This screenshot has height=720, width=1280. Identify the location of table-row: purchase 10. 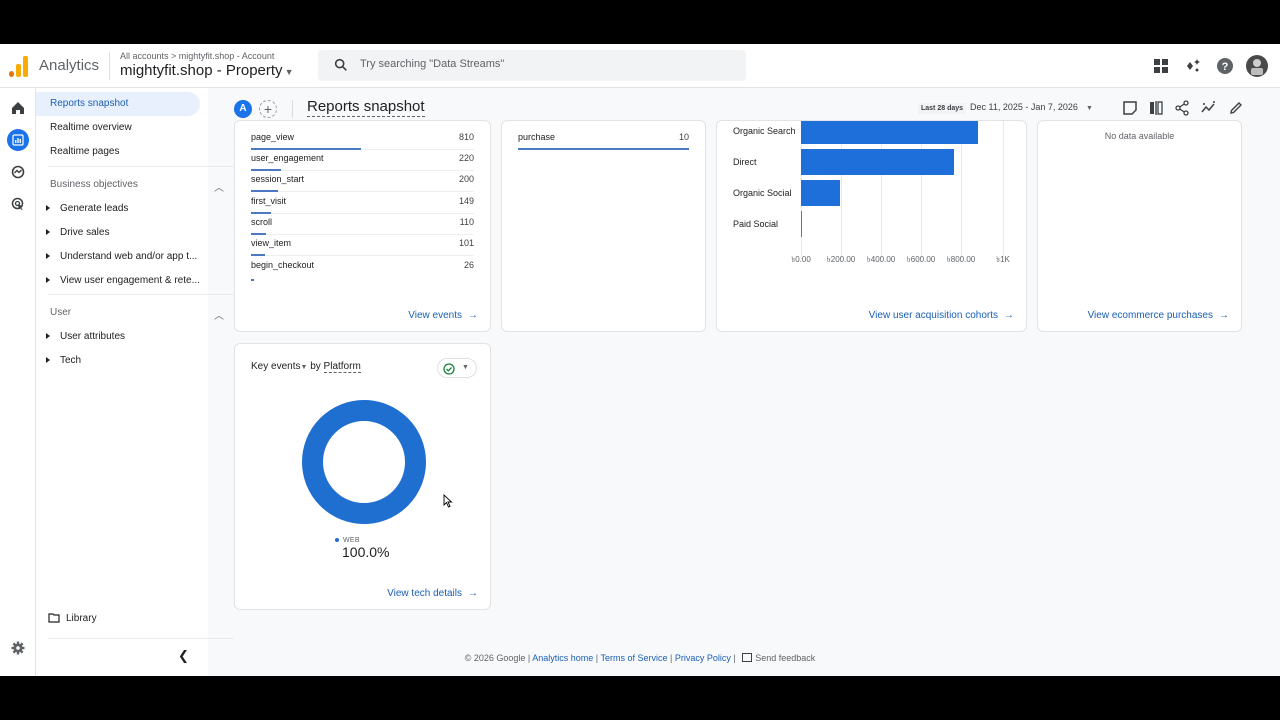
(603, 139).